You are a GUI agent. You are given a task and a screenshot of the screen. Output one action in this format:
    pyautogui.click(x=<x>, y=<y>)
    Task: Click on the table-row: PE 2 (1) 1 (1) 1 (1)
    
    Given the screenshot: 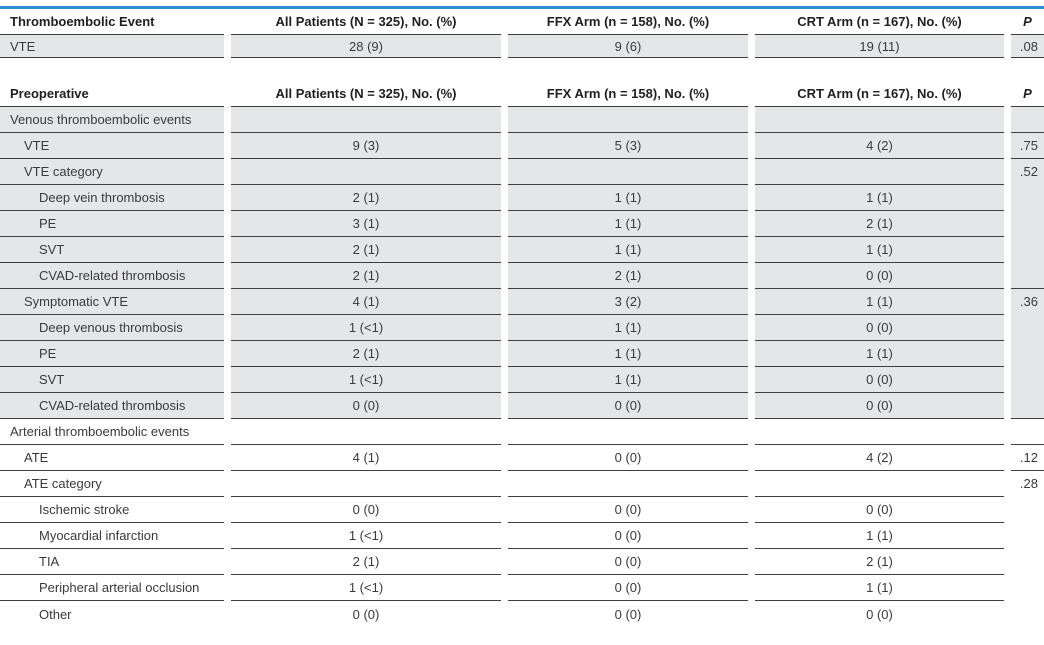 What is the action you would take?
    pyautogui.click(x=522, y=354)
    